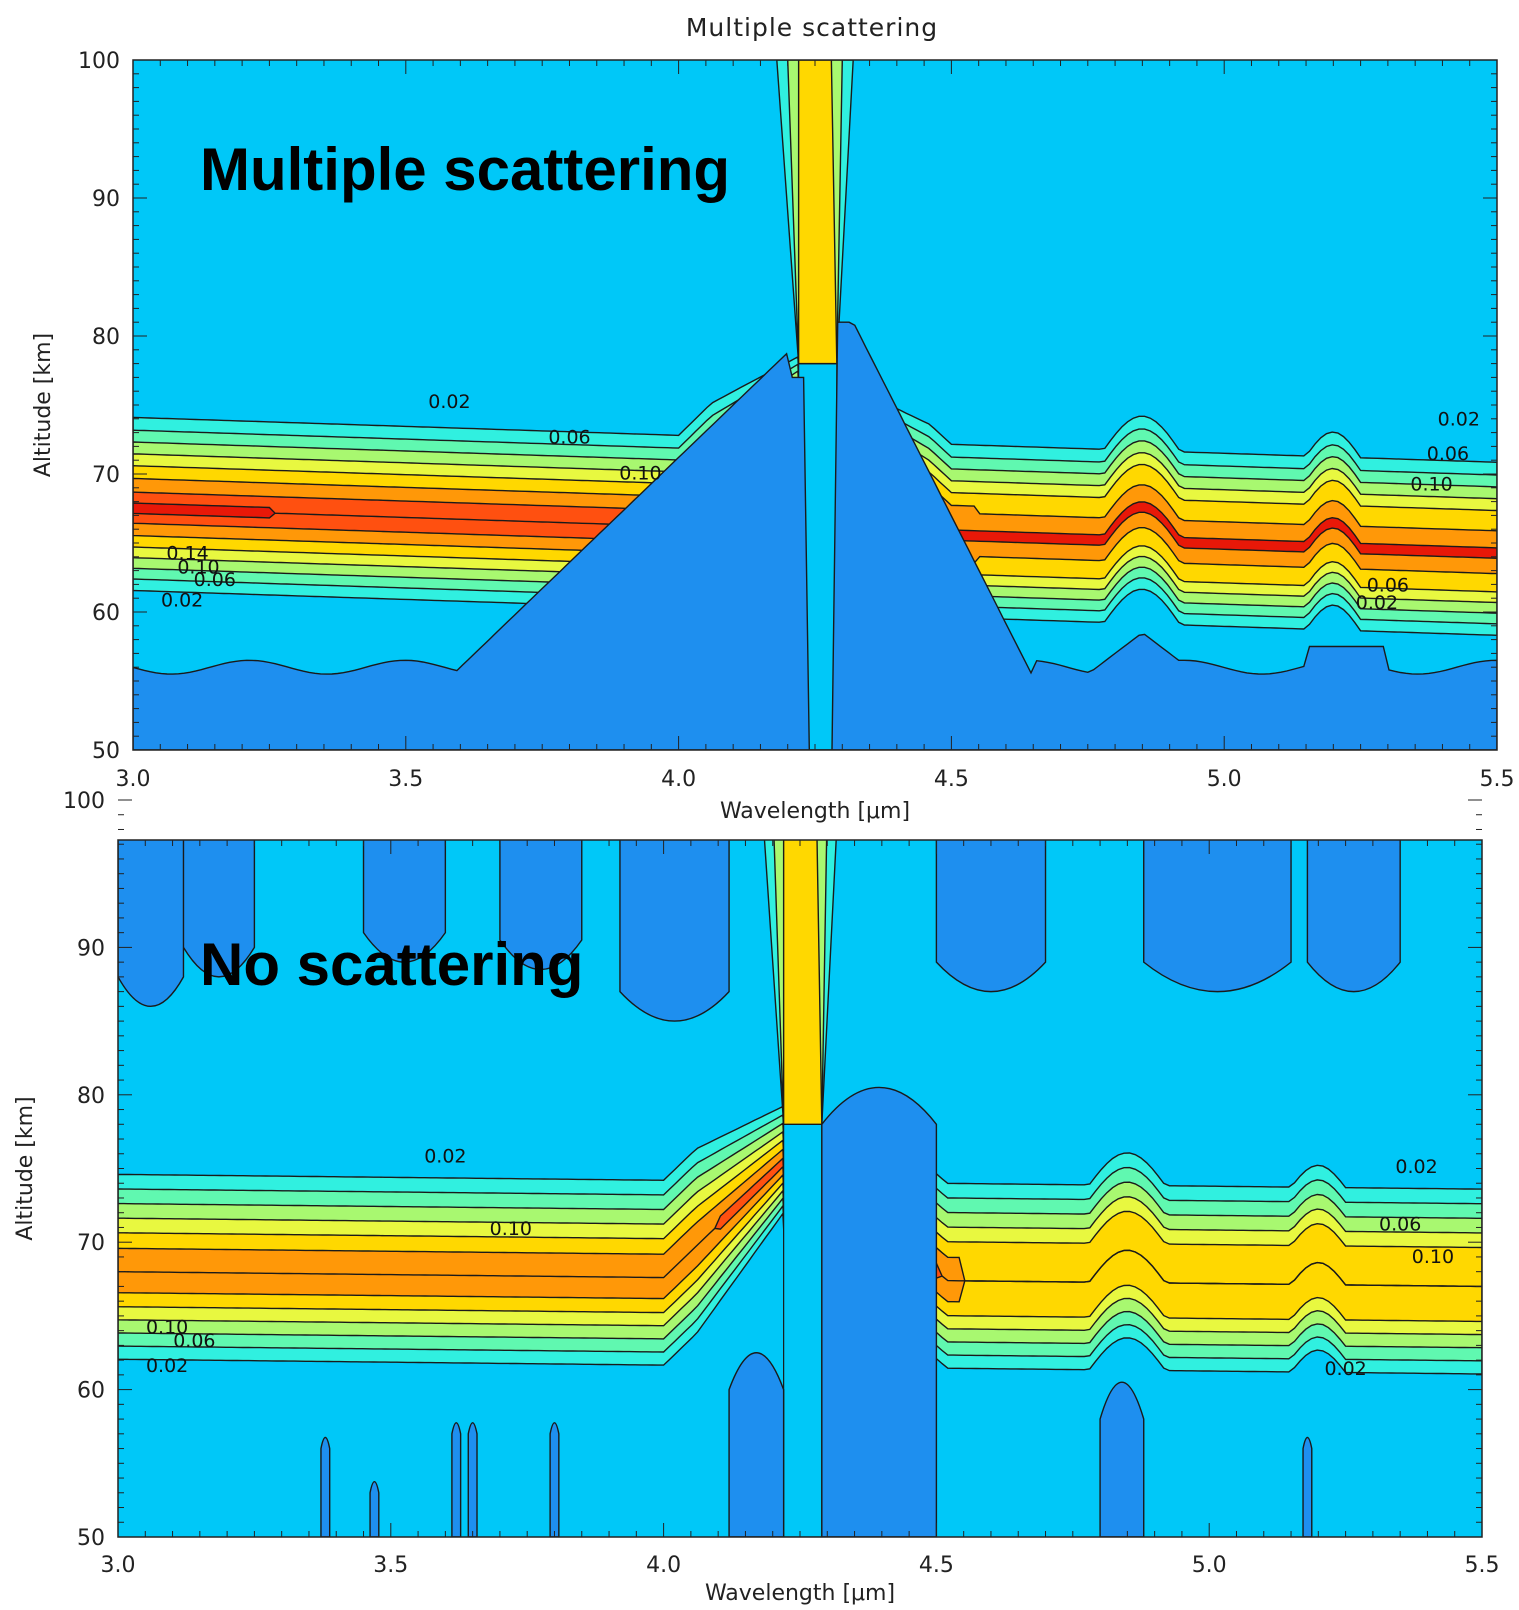 The image size is (1519, 1610). What do you see at coordinates (187, 554) in the screenshot?
I see `contour-label: 0.14` at bounding box center [187, 554].